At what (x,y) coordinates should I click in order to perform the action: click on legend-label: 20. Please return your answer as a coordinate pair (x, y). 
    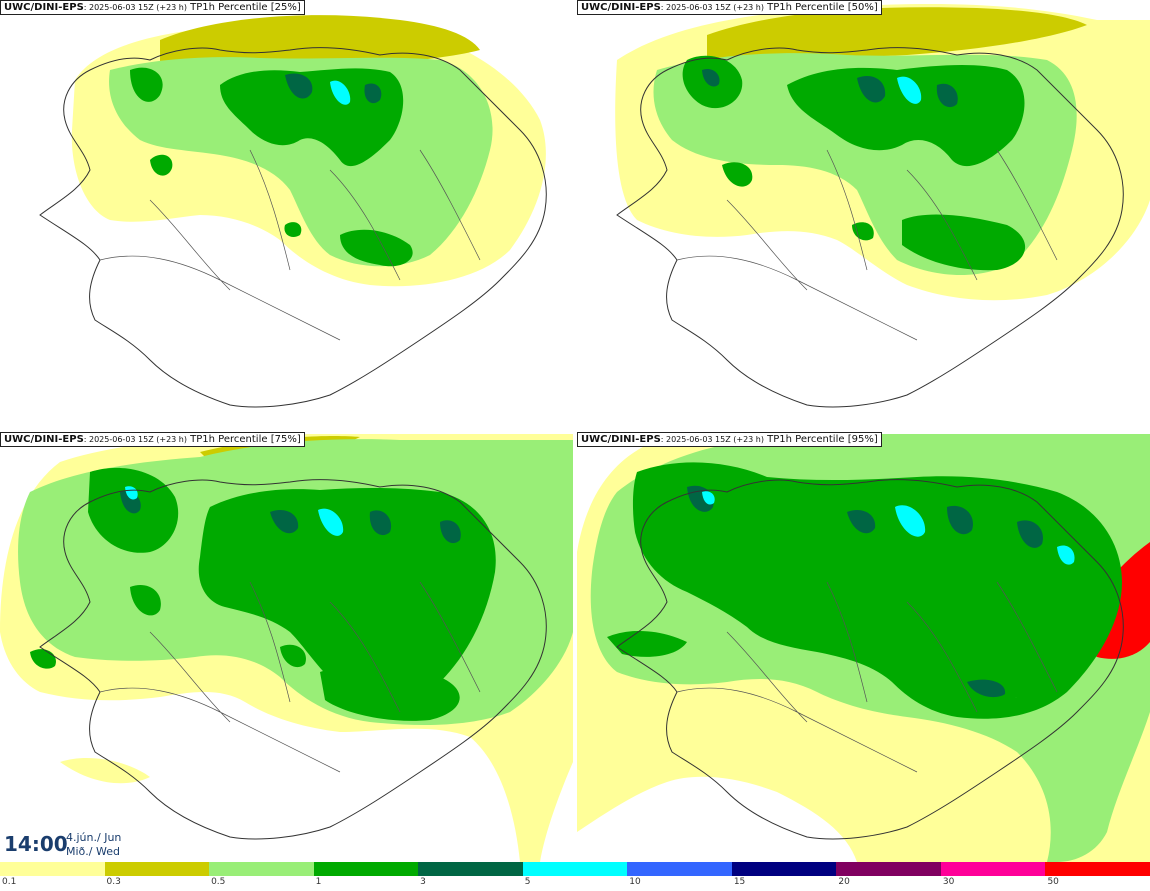
    Looking at the image, I should click on (844, 882).